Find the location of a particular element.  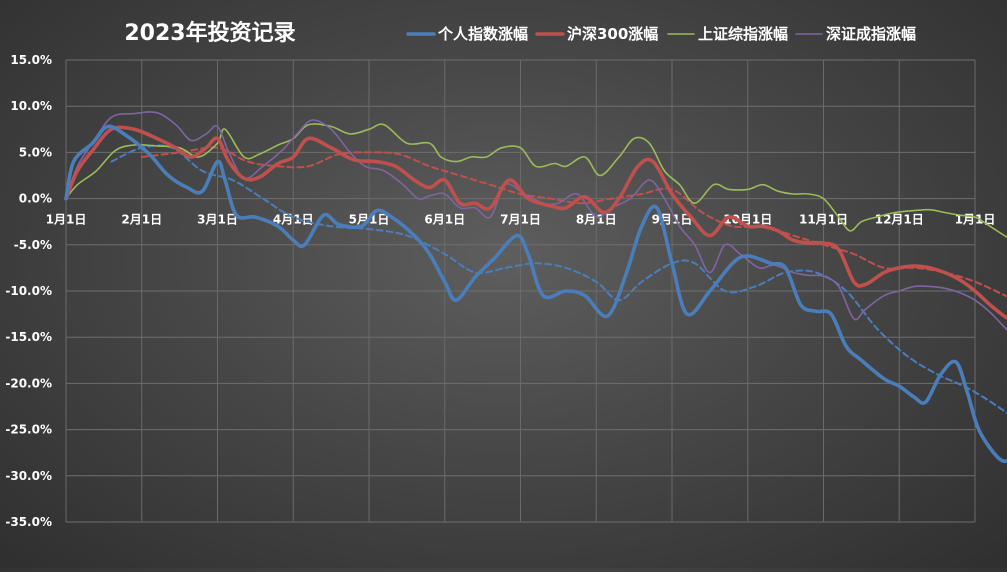

y-tick-label: 5.0% is located at coordinates (35, 152).